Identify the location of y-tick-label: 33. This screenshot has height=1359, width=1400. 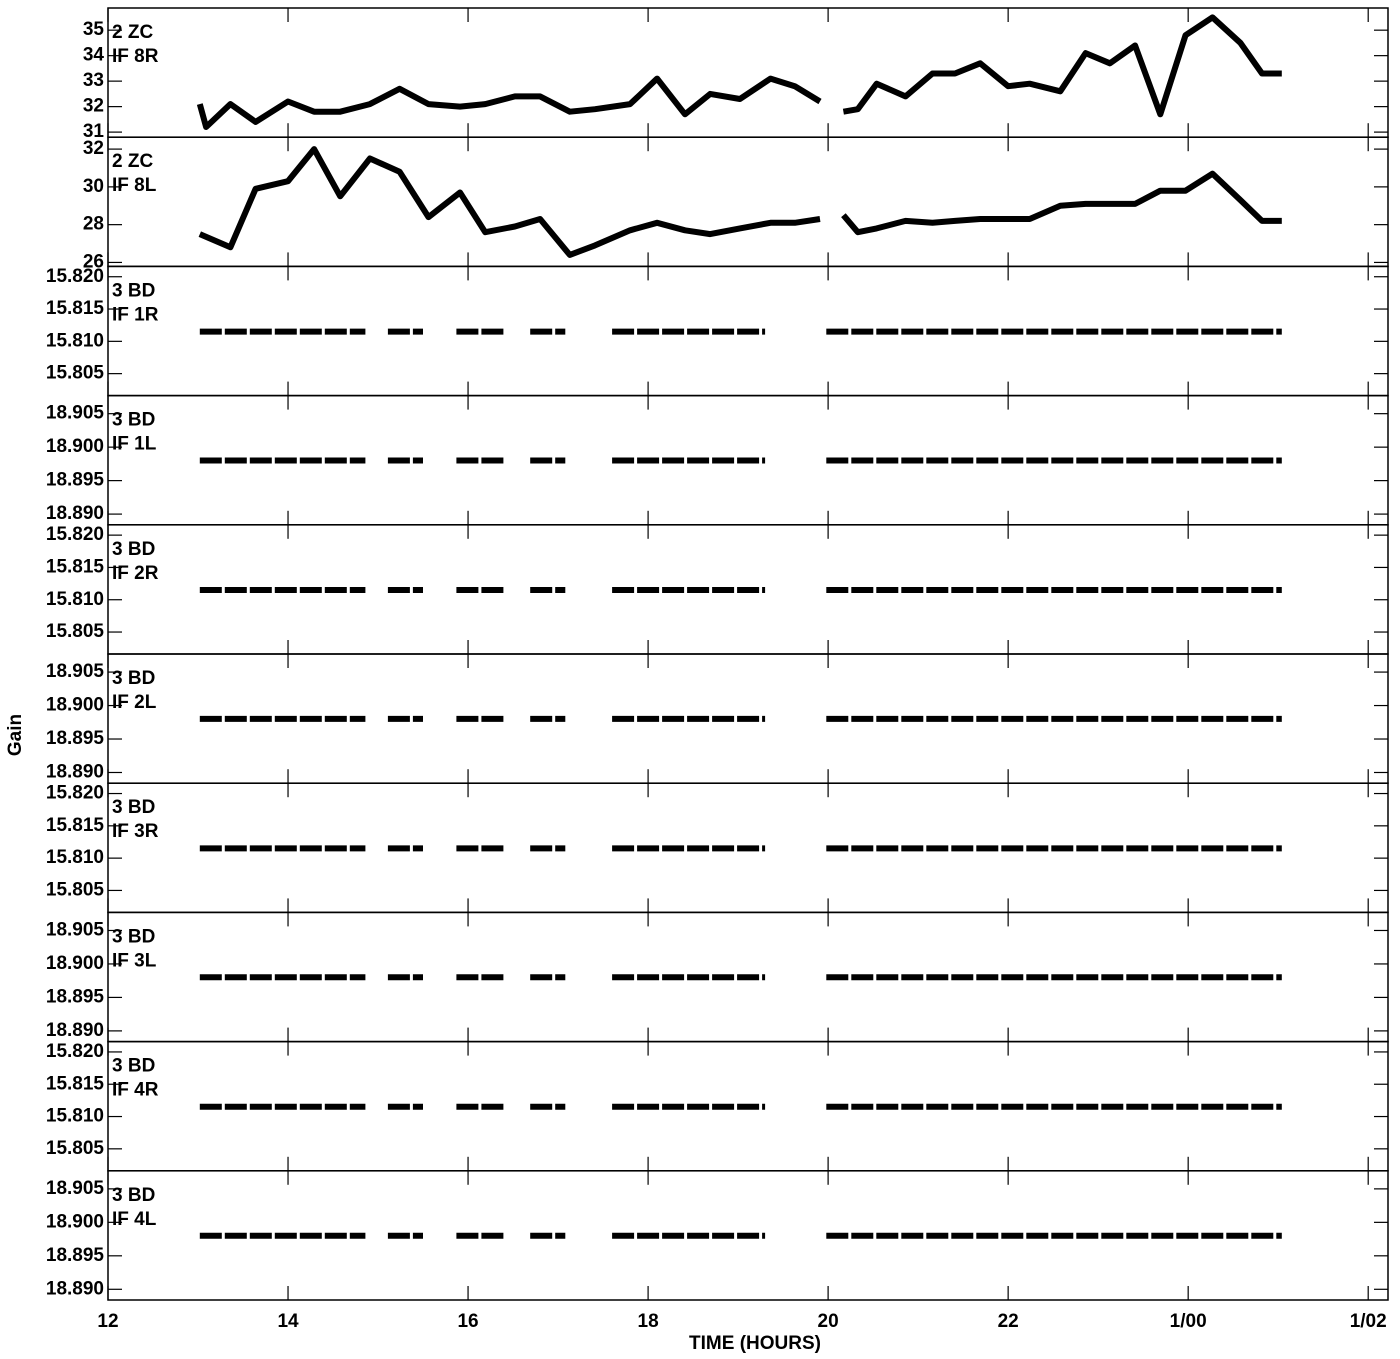
(93, 80).